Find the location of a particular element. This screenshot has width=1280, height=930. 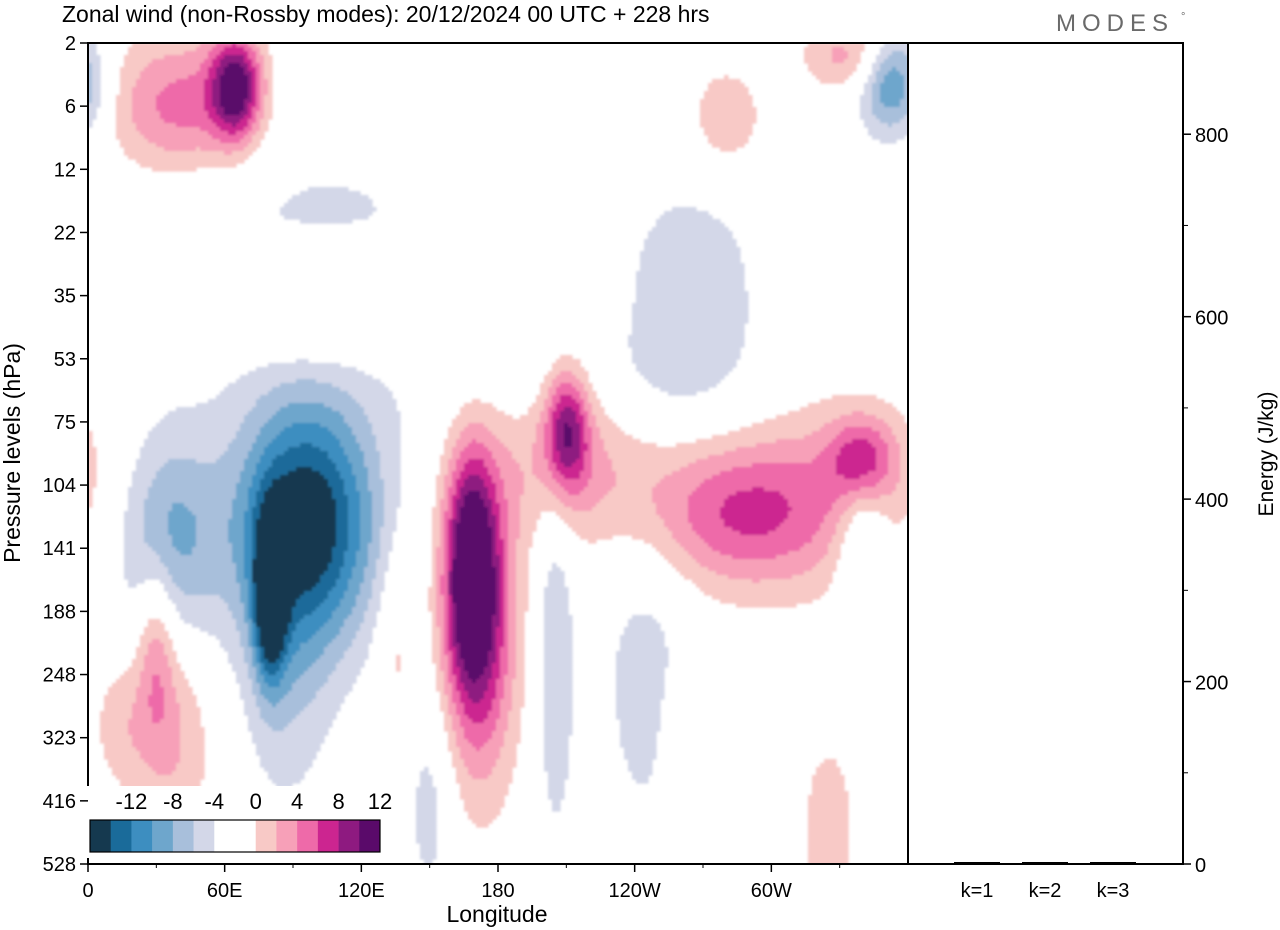

brand-logo: MODES is located at coordinates (1115, 23).